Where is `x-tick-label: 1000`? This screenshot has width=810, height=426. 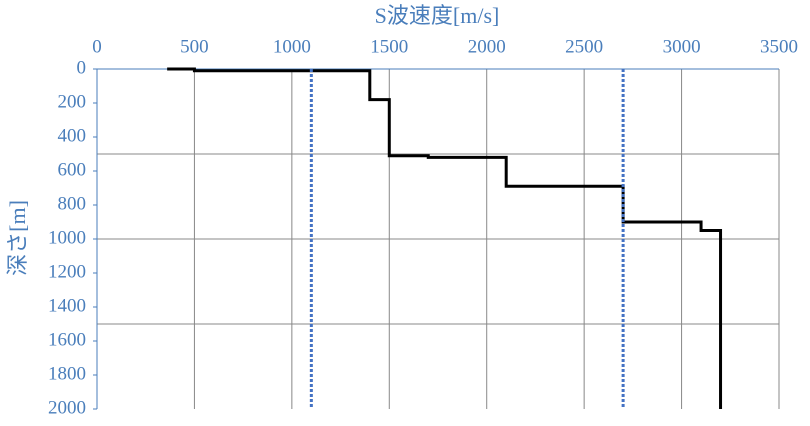 x-tick-label: 1000 is located at coordinates (292, 46).